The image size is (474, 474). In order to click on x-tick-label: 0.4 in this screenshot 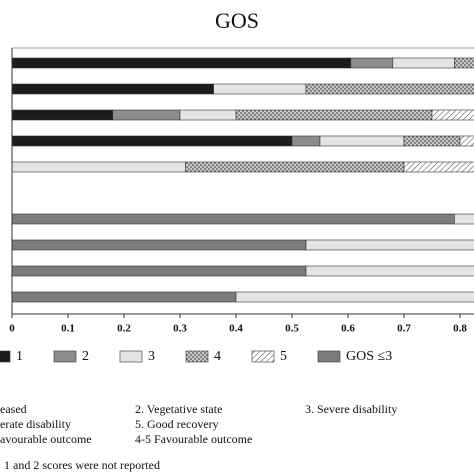, I will do `click(236, 329)`.